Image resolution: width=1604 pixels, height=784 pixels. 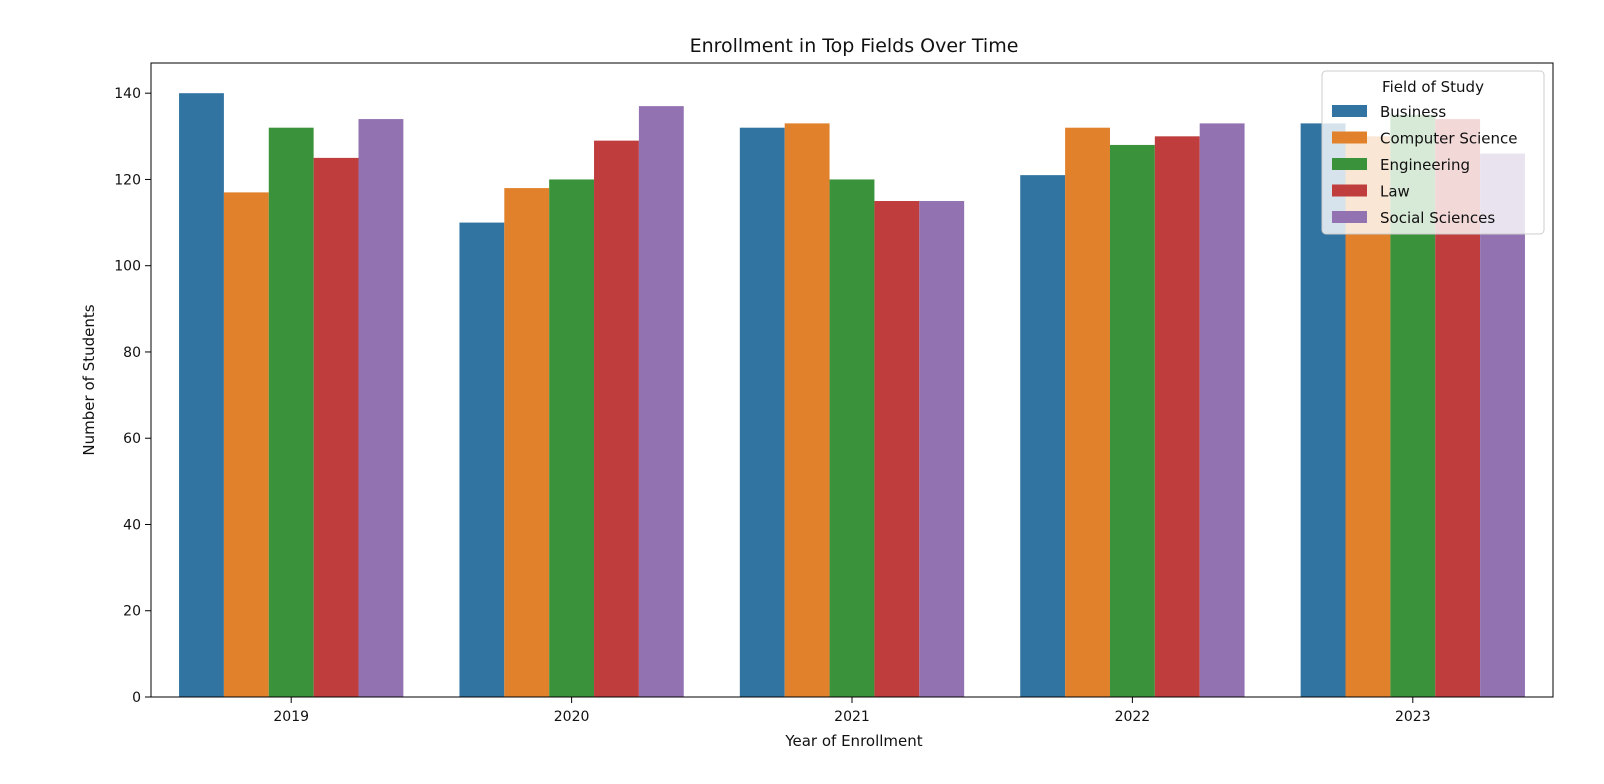 I want to click on bar-engineering-2020, so click(x=572, y=438).